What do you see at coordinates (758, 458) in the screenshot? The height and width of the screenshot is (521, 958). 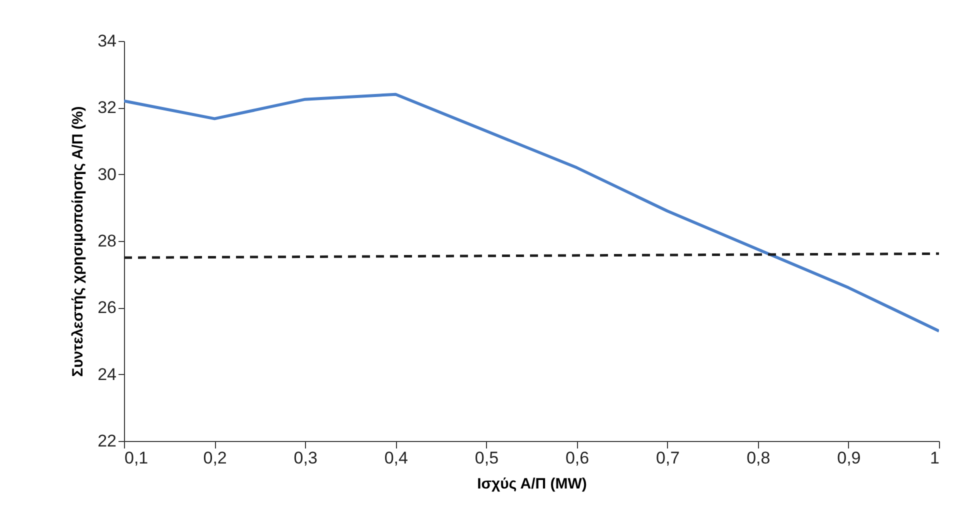 I see `x-tick-label: 0,8` at bounding box center [758, 458].